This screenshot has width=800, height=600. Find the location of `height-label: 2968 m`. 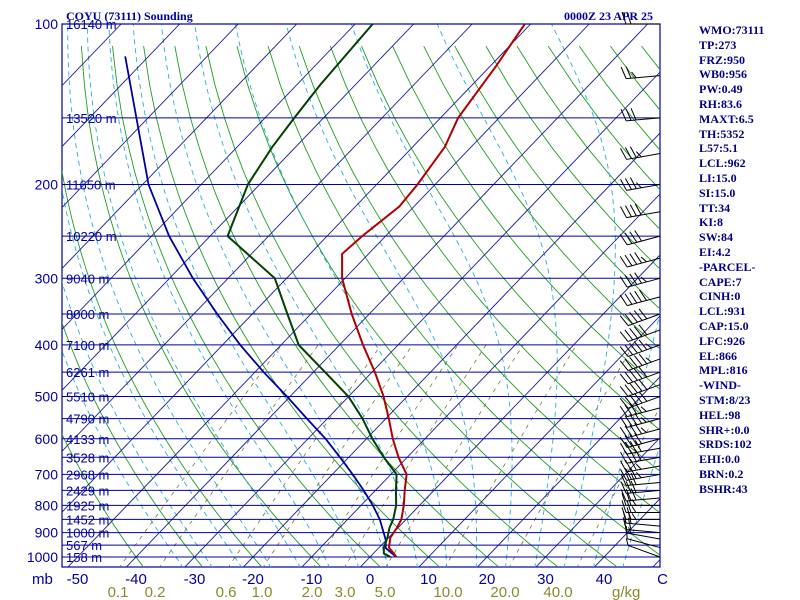

height-label: 2968 m is located at coordinates (87, 474).